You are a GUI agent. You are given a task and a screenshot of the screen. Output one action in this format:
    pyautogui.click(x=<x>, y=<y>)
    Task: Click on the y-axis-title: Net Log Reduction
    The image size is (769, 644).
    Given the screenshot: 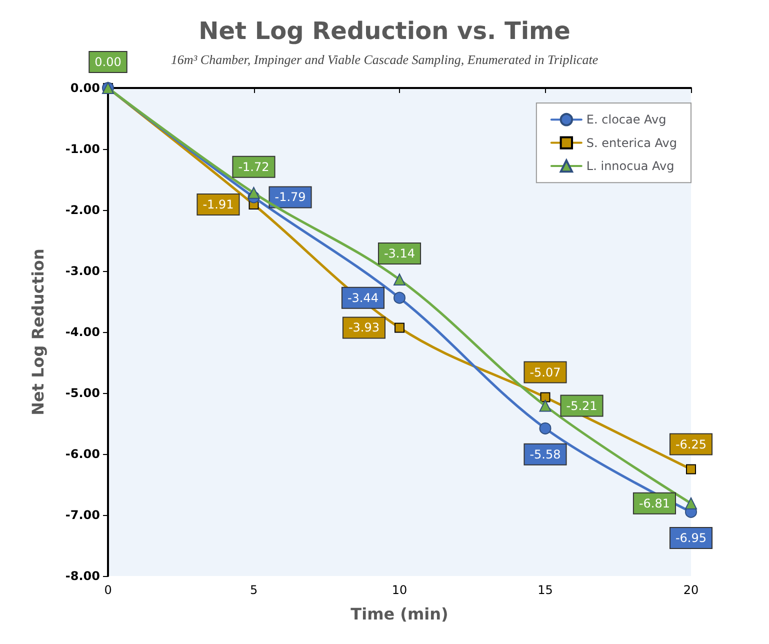 What is the action you would take?
    pyautogui.click(x=38, y=332)
    